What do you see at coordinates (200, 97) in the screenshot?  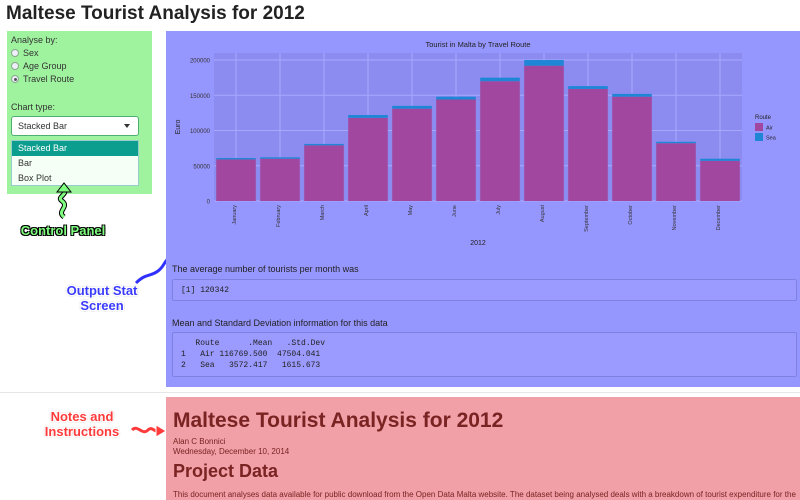 I see `y-tick-label: 150000` at bounding box center [200, 97].